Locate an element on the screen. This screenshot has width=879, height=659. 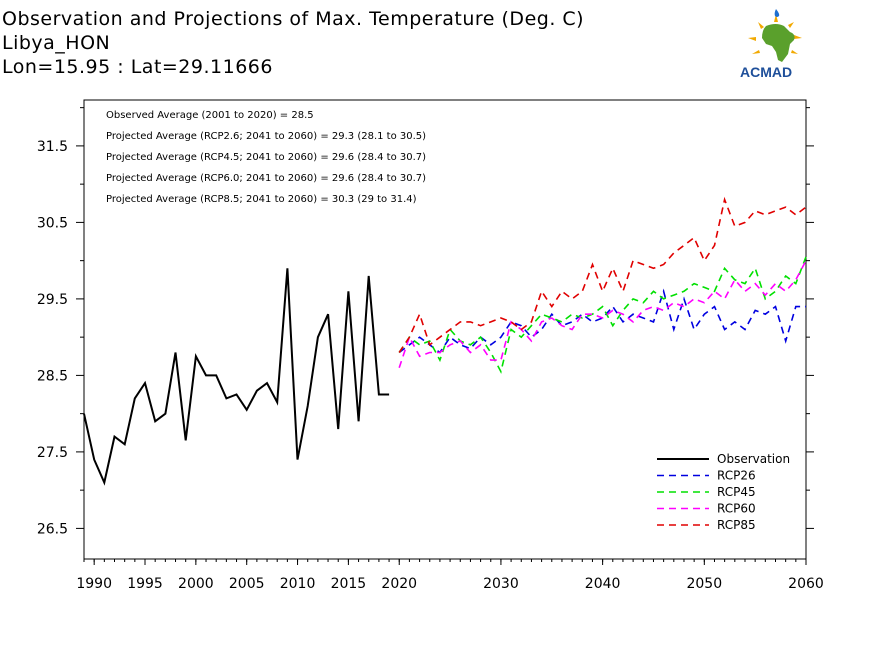
annotation-text: Observed Average (2001 to 2020) = 28.5 is located at coordinates (210, 115).